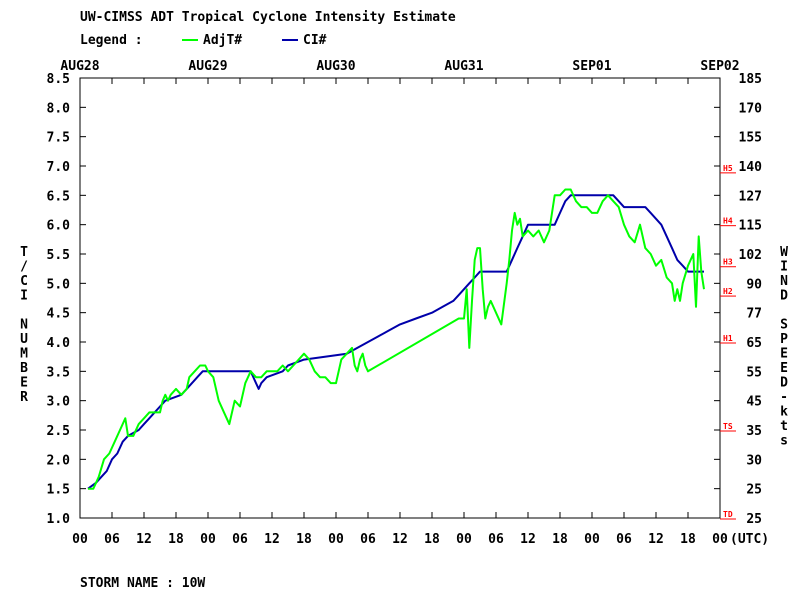 This screenshot has width=800, height=605. What do you see at coordinates (336, 539) in the screenshot?
I see `x-tick-label-8: 00` at bounding box center [336, 539].